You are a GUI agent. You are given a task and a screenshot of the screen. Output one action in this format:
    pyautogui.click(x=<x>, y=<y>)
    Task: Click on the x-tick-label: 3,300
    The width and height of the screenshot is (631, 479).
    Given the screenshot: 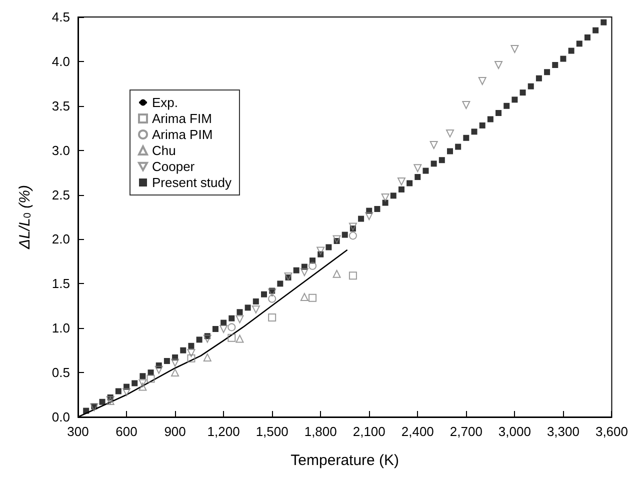 What is the action you would take?
    pyautogui.click(x=563, y=431)
    